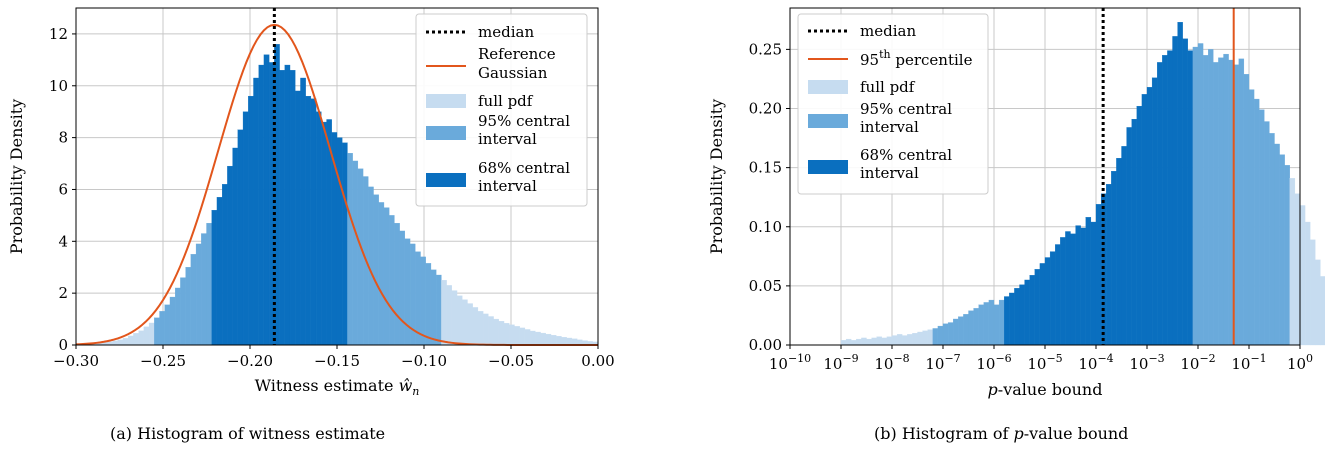 The height and width of the screenshot is (455, 1325). I want to click on y-tick-label: 6, so click(63, 189).